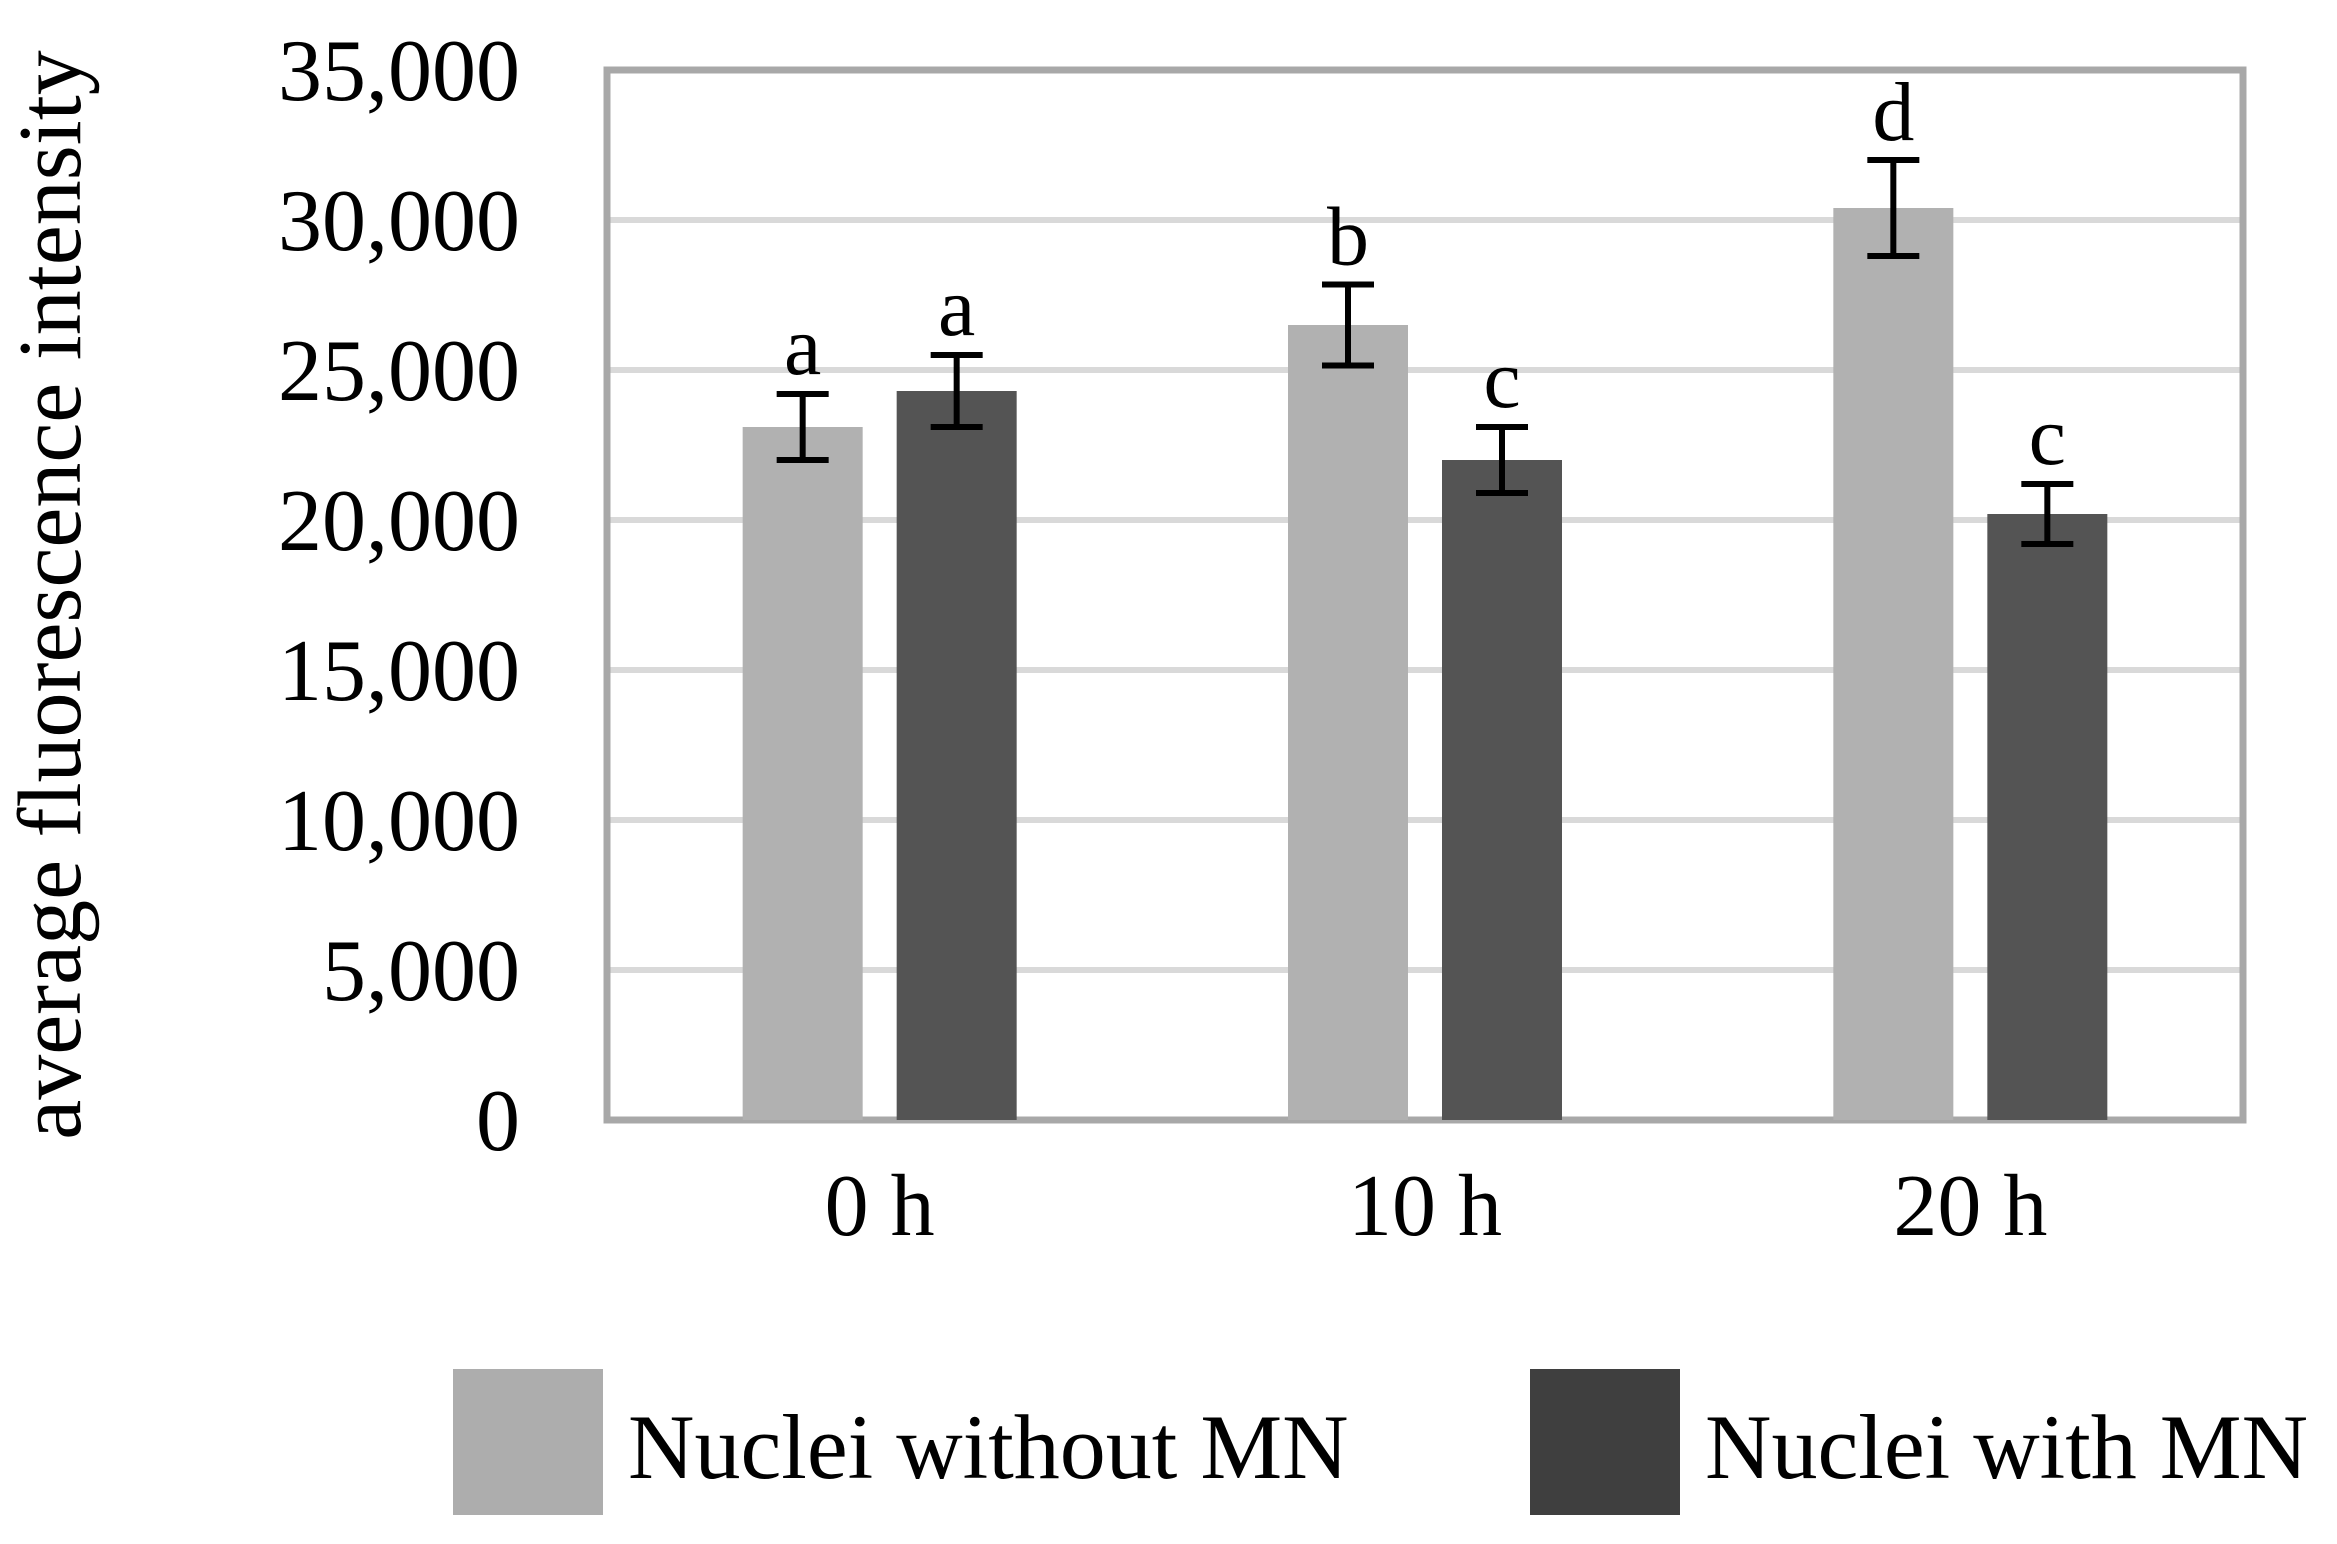 Image resolution: width=2337 pixels, height=1544 pixels. What do you see at coordinates (1893, 112) in the screenshot?
I see `significance-letter: d` at bounding box center [1893, 112].